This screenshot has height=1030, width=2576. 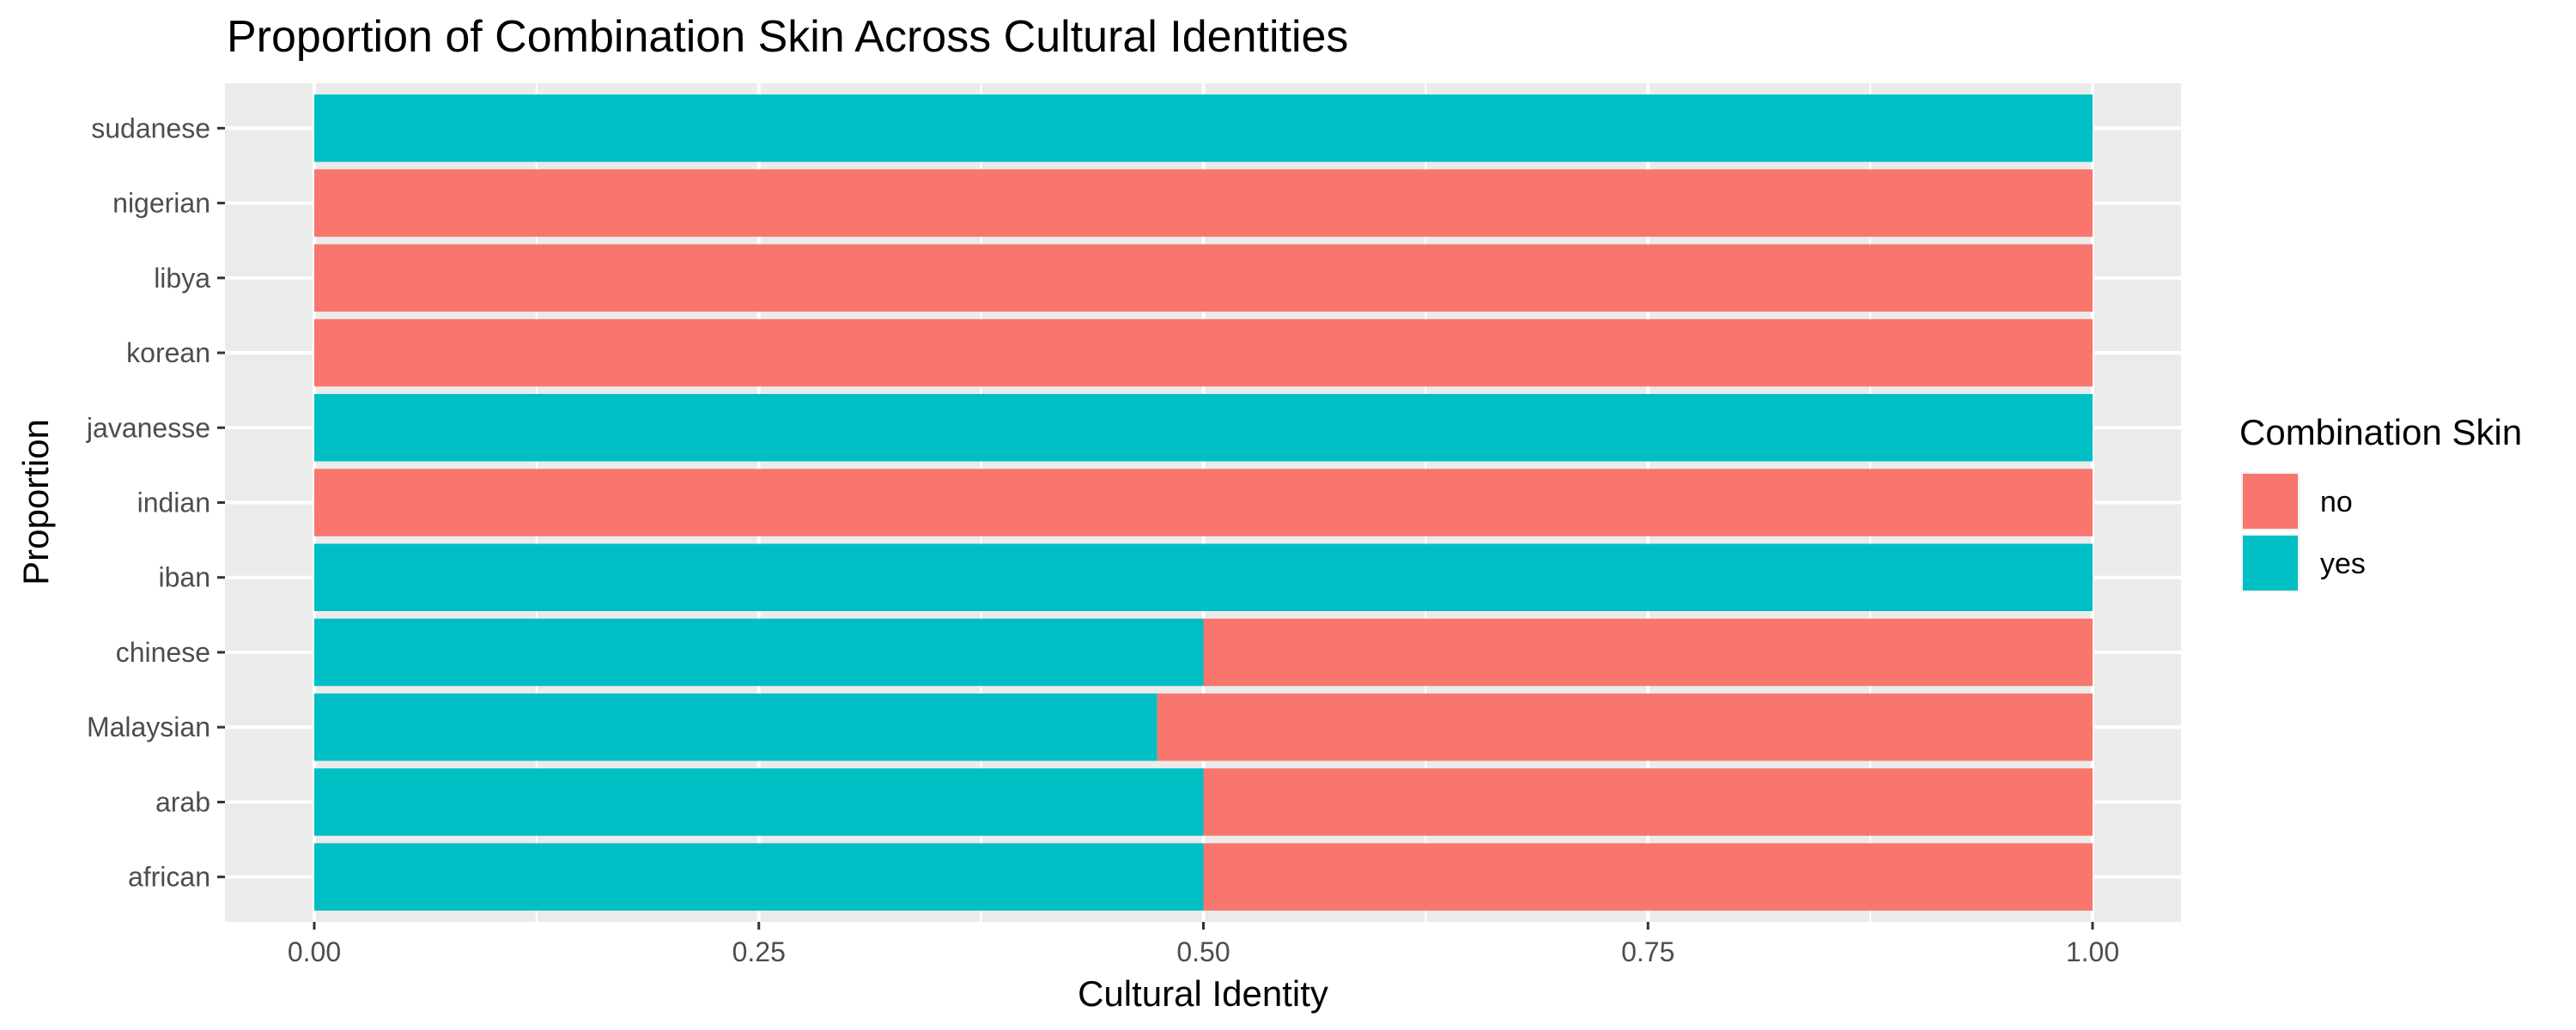 What do you see at coordinates (36, 502) in the screenshot?
I see `y-axis-title: Proportion` at bounding box center [36, 502].